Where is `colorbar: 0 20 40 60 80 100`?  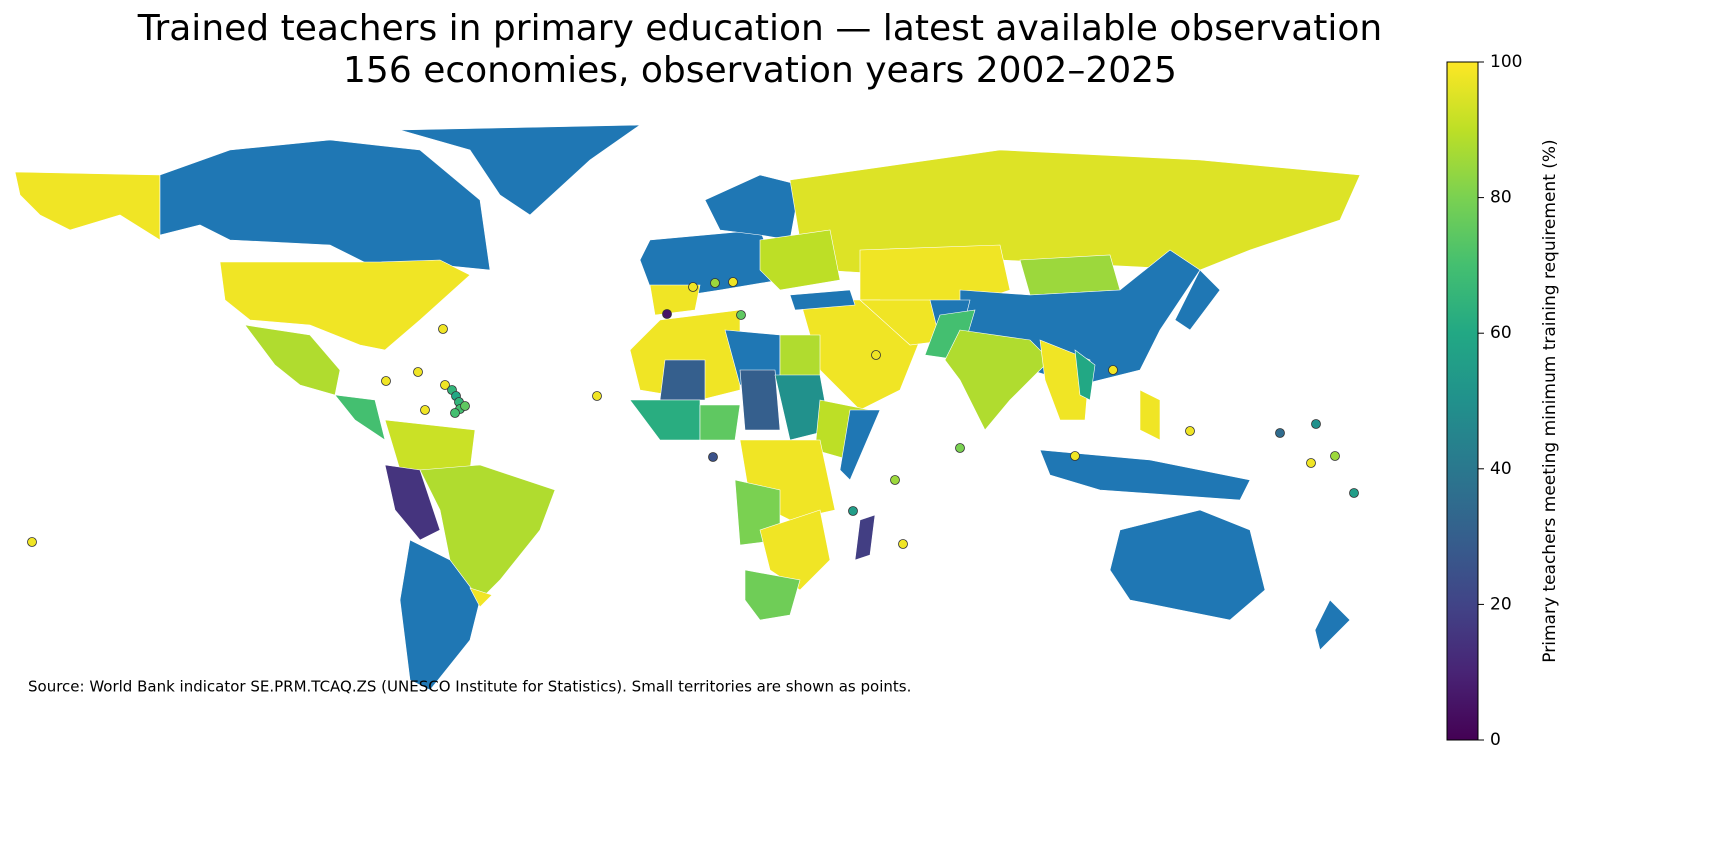 colorbar: 0 20 40 60 80 100 is located at coordinates (1484, 401).